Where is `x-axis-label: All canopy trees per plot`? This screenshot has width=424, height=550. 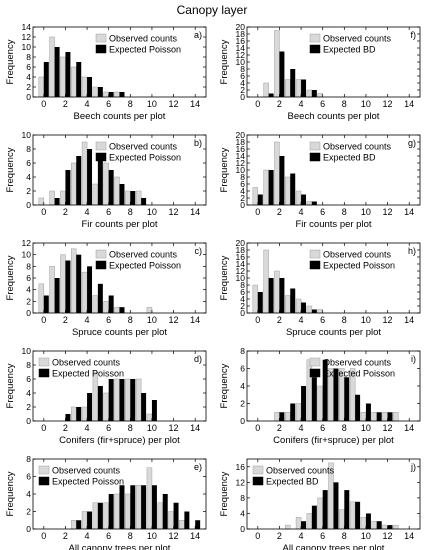 x-axis-label: All canopy trees per plot is located at coordinates (120, 546).